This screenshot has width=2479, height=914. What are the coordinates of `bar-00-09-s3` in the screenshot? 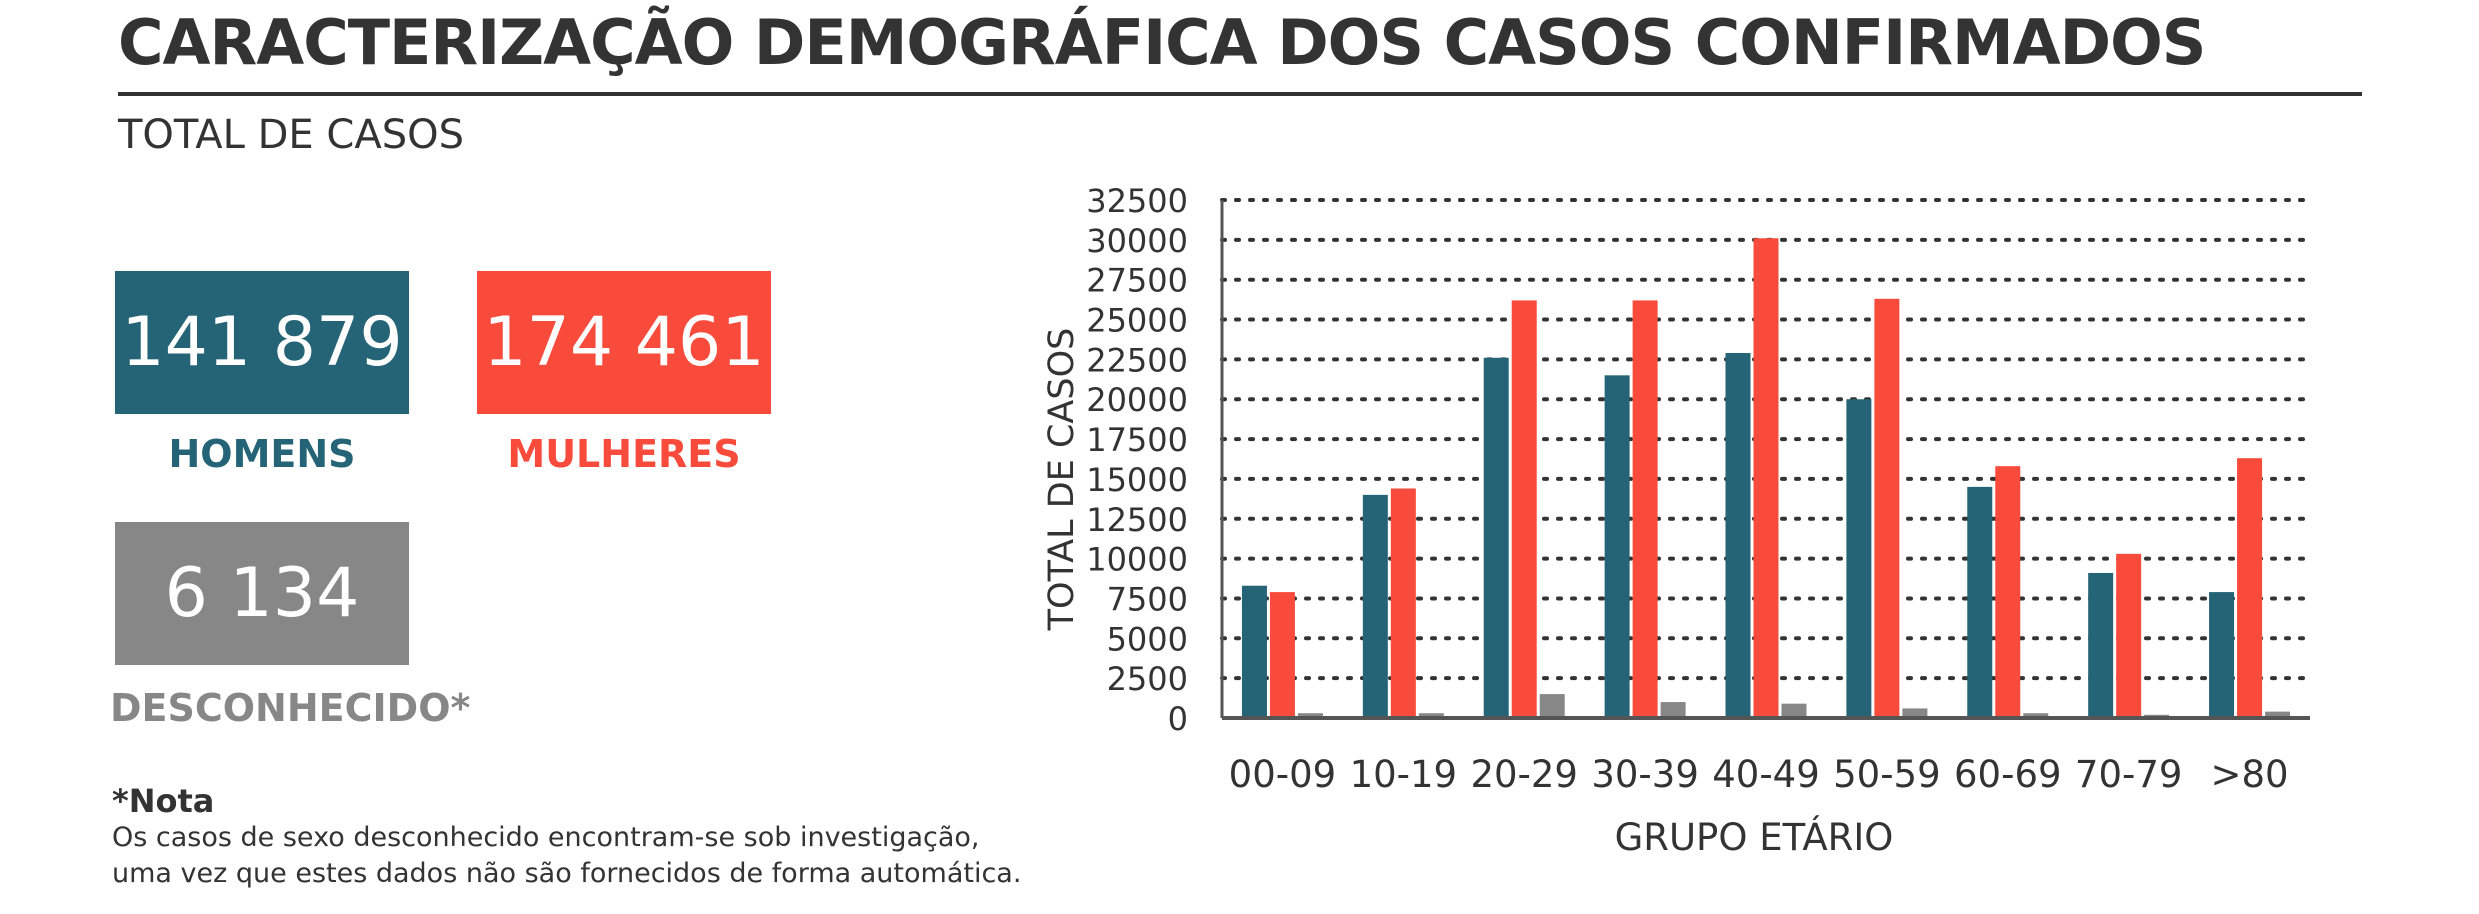 It's located at (1310, 715).